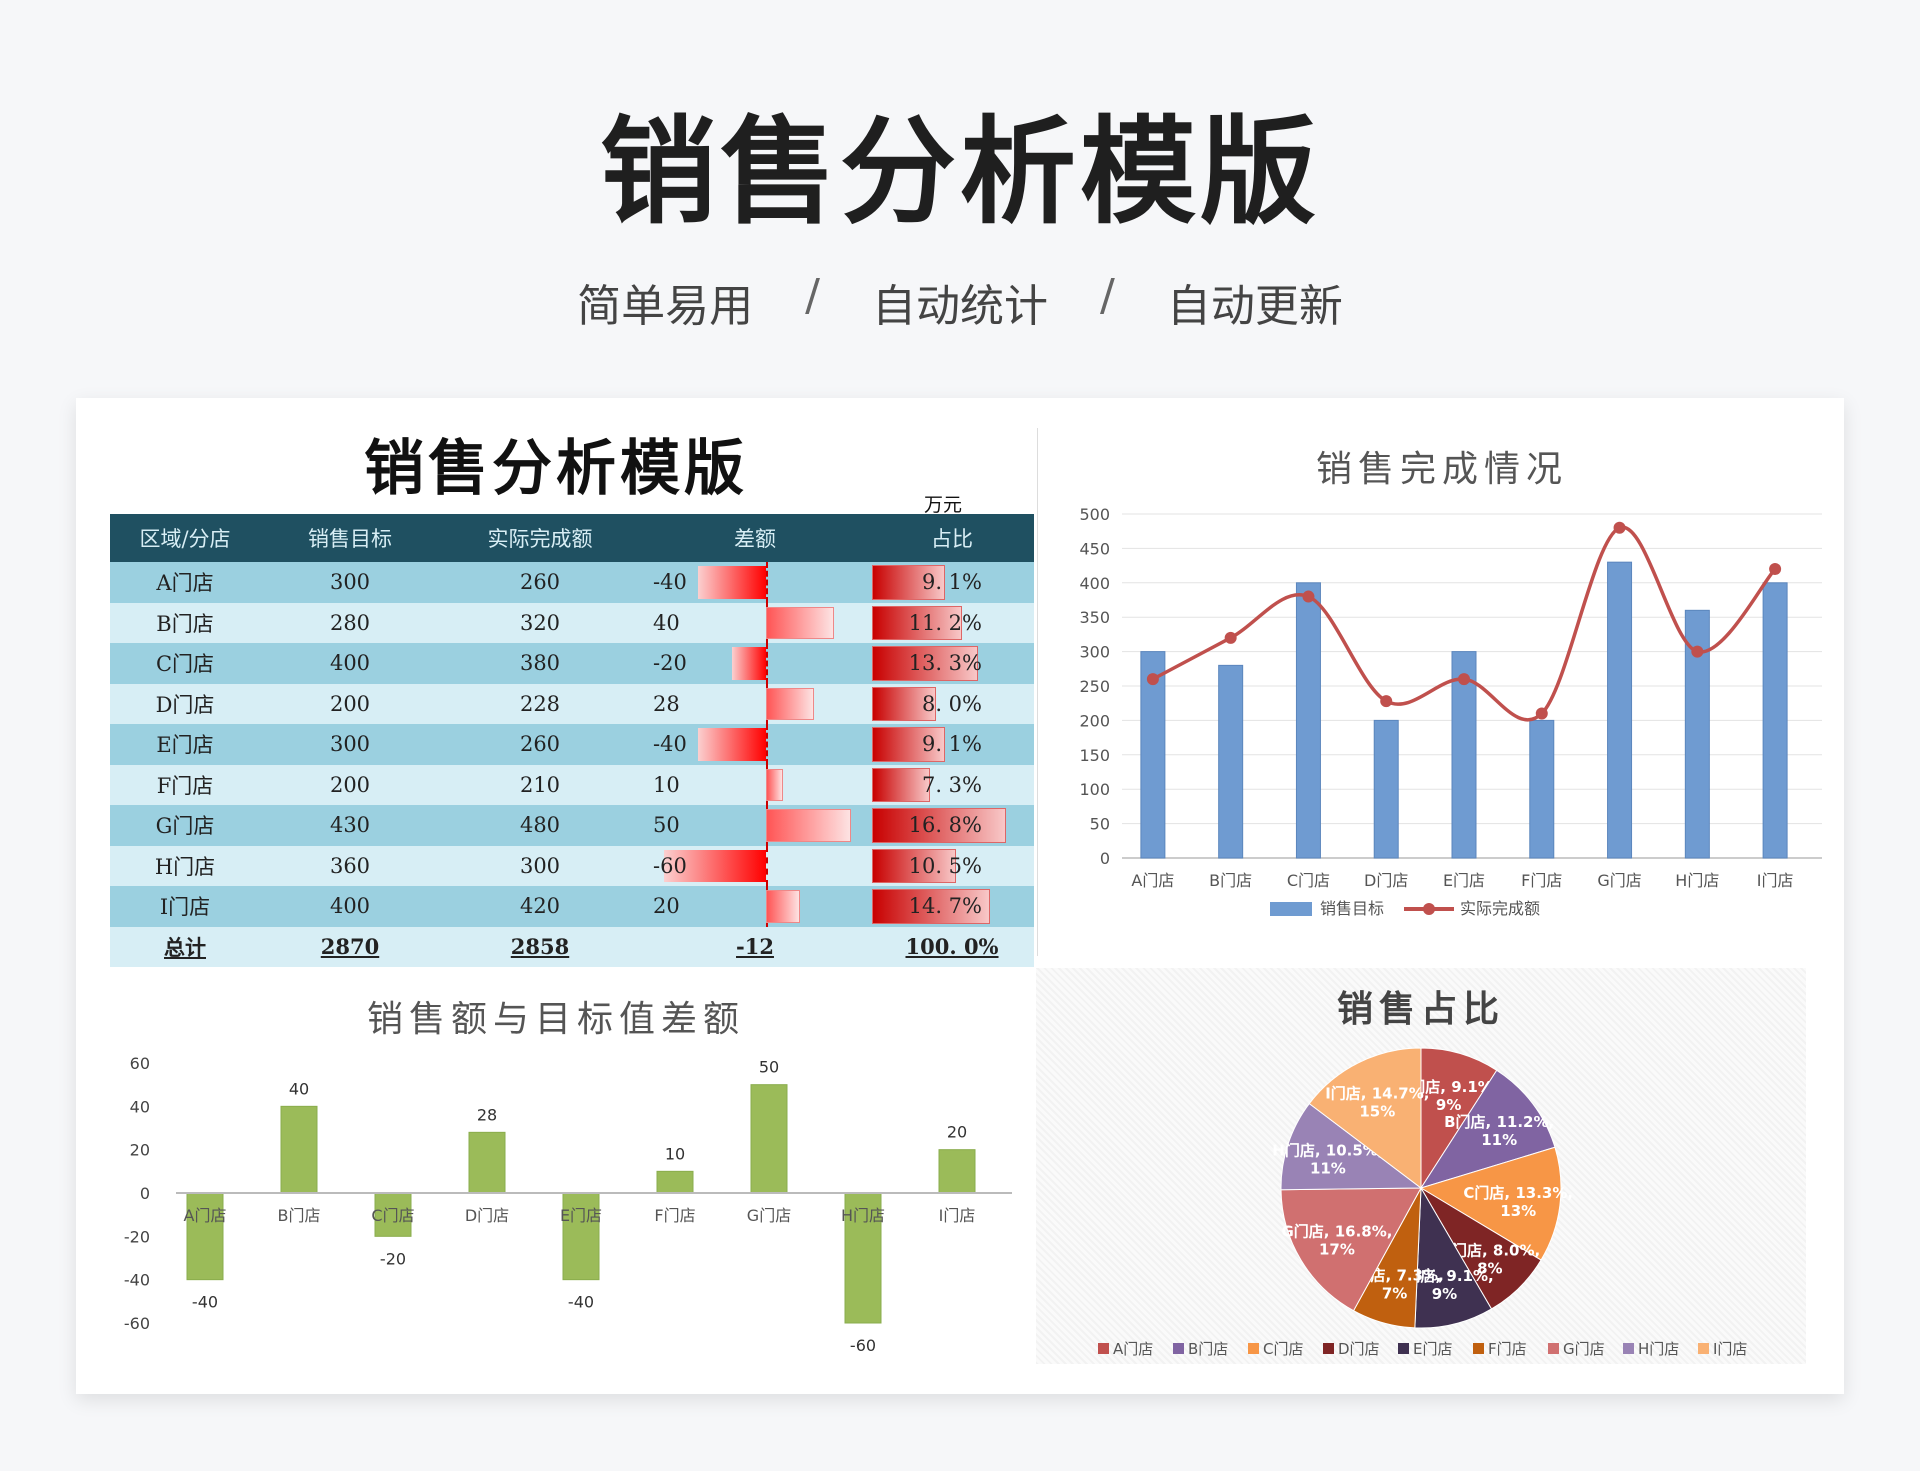 This screenshot has width=1920, height=1471. I want to click on actual-cell: 210, so click(540, 784).